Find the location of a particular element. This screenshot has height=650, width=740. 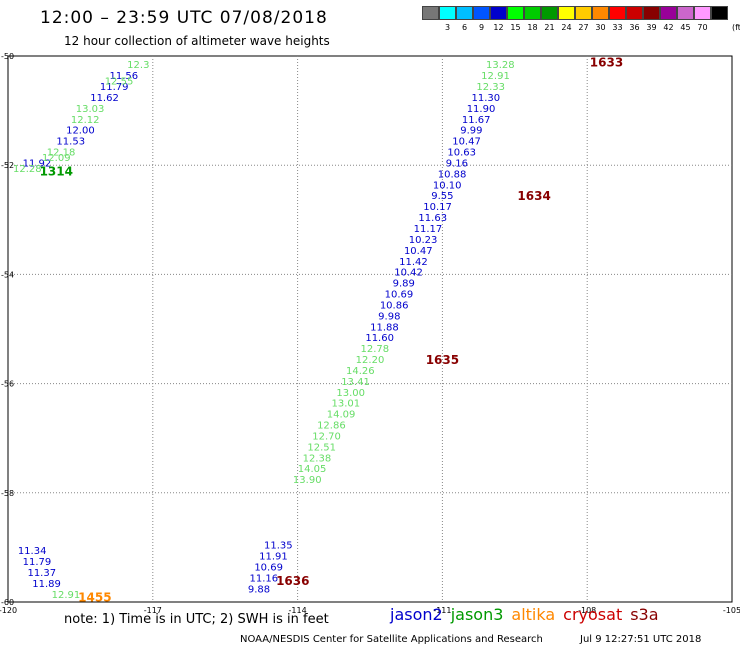

x-tick-label: -120 is located at coordinates (8, 610).